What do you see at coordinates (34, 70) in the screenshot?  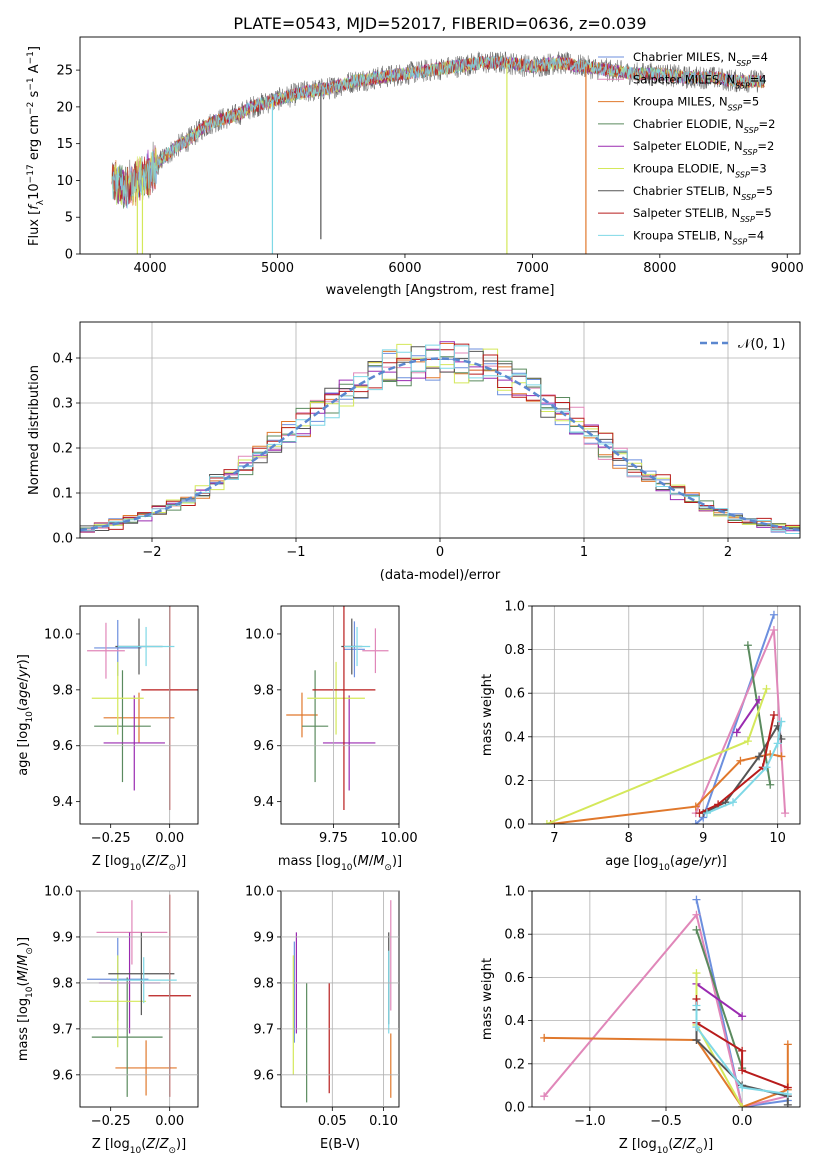 I see `label-part: A` at bounding box center [34, 70].